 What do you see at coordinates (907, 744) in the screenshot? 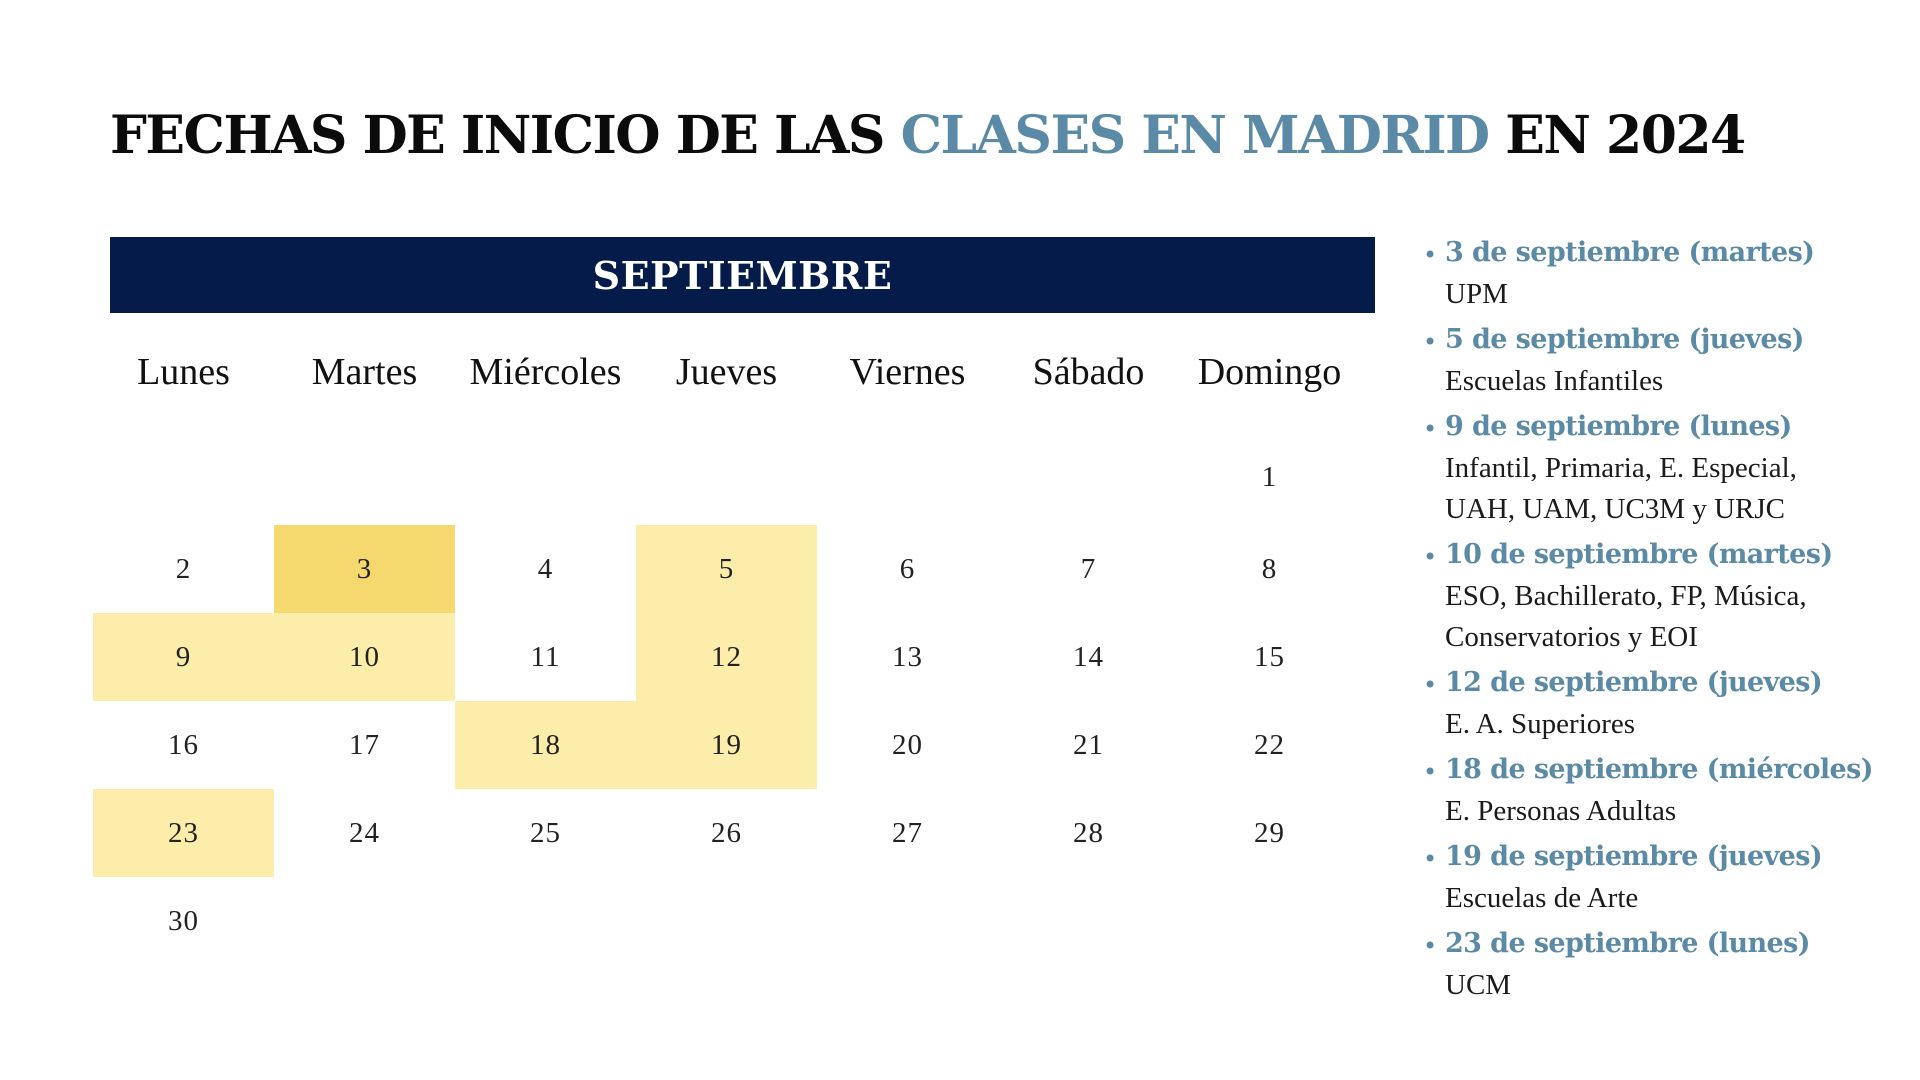
I see `day-cell-20: 20` at bounding box center [907, 744].